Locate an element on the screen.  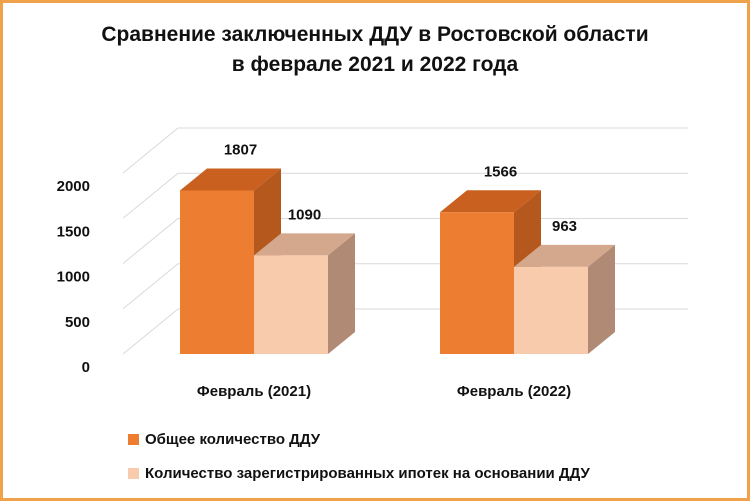
y-tick-label-2: 1000 is located at coordinates (73, 277).